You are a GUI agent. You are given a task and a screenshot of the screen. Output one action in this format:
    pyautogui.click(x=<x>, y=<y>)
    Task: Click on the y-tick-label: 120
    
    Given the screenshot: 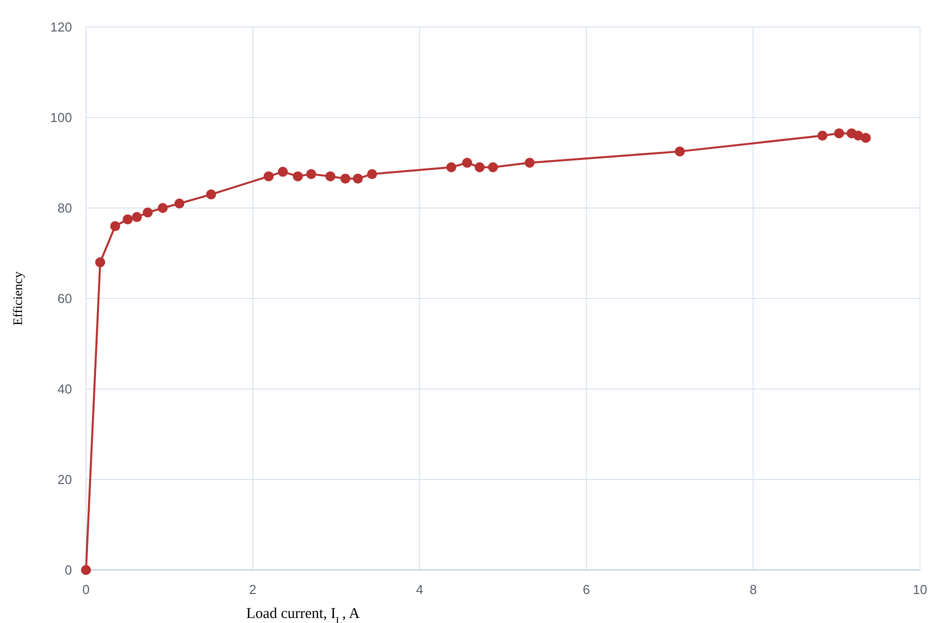 What is the action you would take?
    pyautogui.click(x=61, y=27)
    